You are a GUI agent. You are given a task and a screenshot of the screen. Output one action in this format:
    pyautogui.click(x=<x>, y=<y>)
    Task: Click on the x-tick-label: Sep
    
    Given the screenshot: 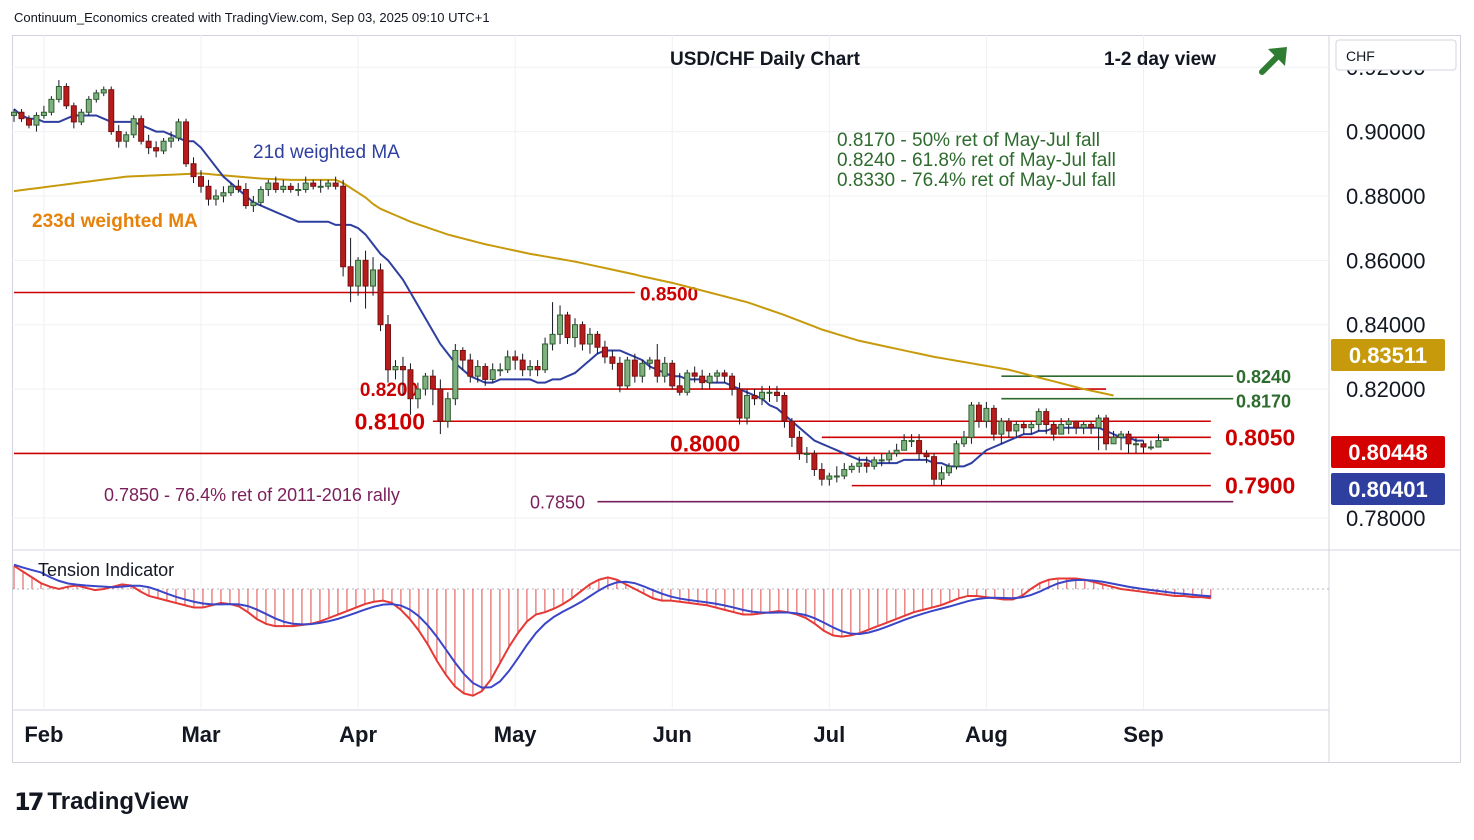 What is the action you would take?
    pyautogui.click(x=1143, y=734)
    